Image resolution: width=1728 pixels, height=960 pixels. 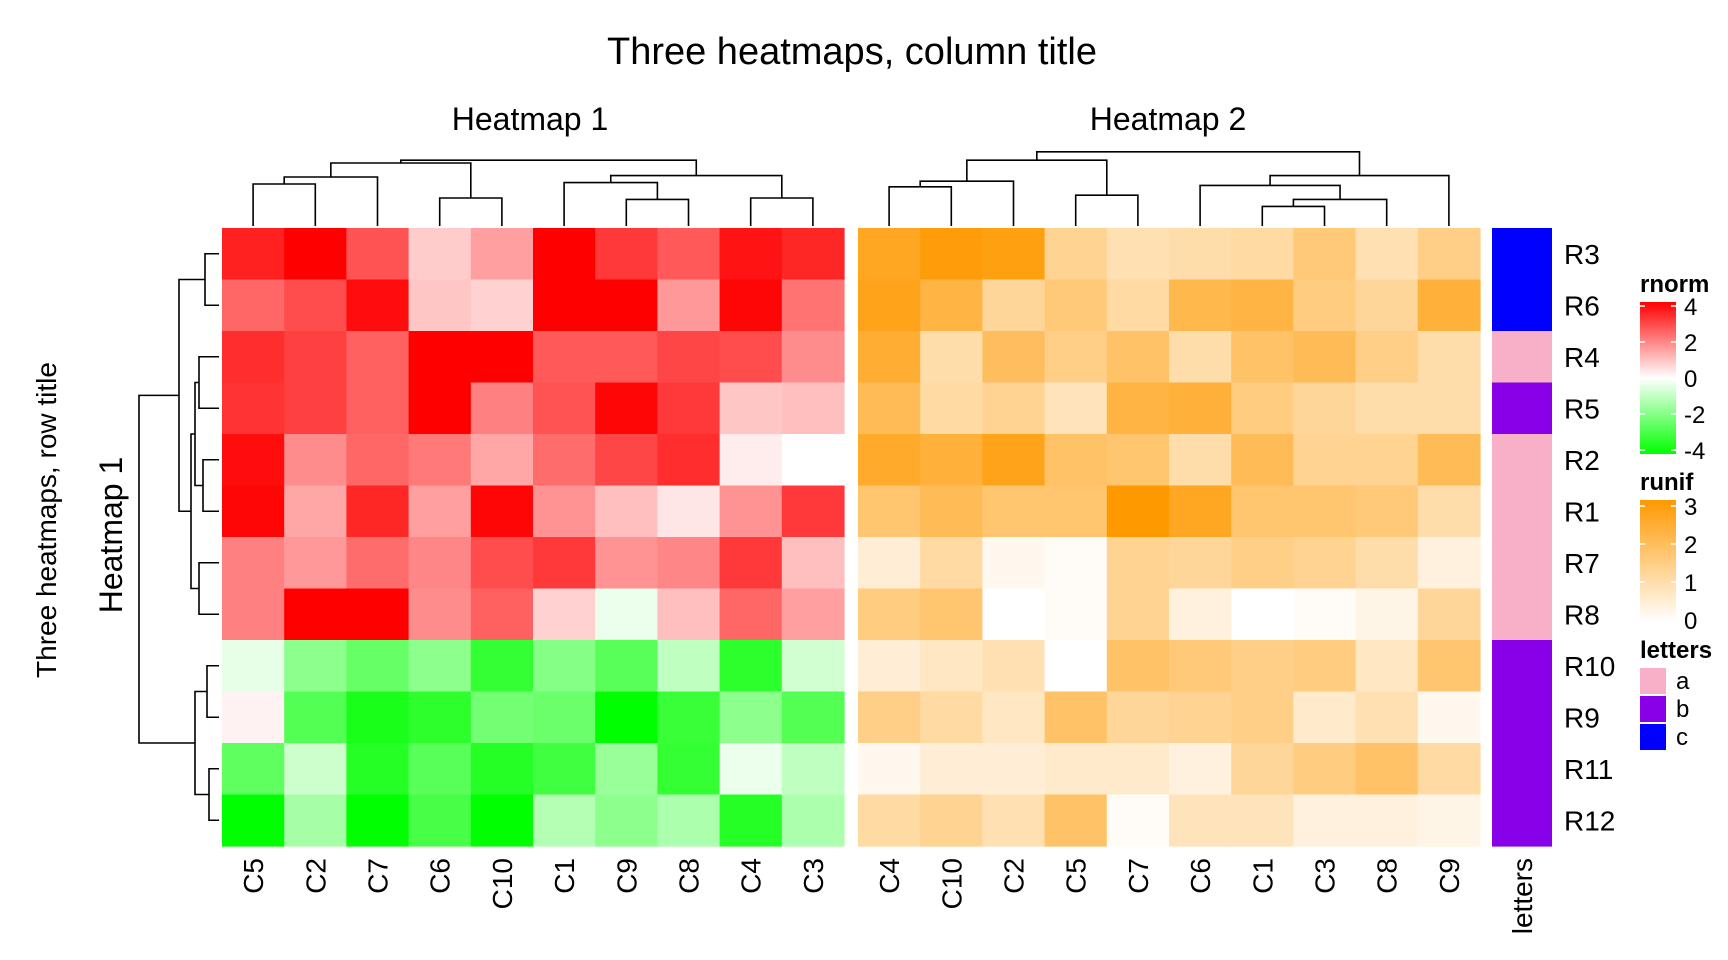 What do you see at coordinates (315, 357) in the screenshot?
I see `heatmap-1-cell-R4-C2` at bounding box center [315, 357].